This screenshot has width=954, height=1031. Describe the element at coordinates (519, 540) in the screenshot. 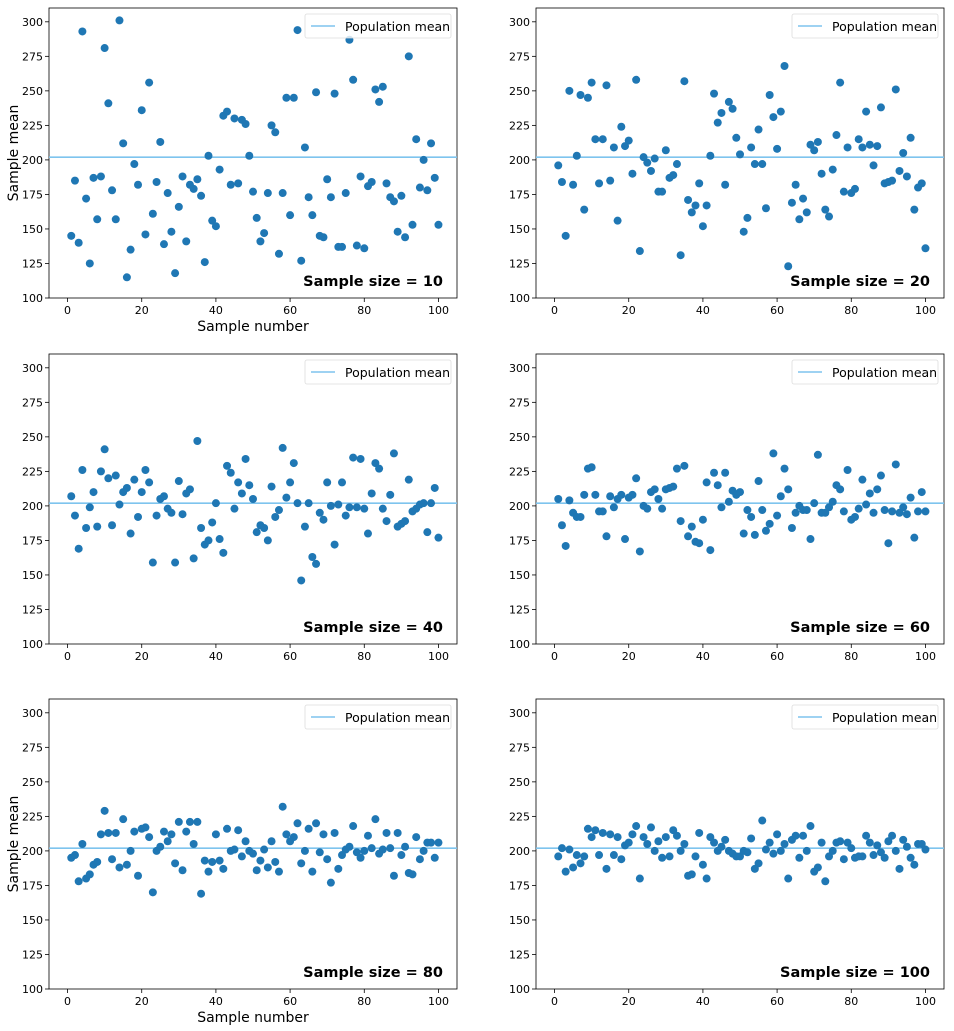

I see `y-tick-label: 175` at that location.